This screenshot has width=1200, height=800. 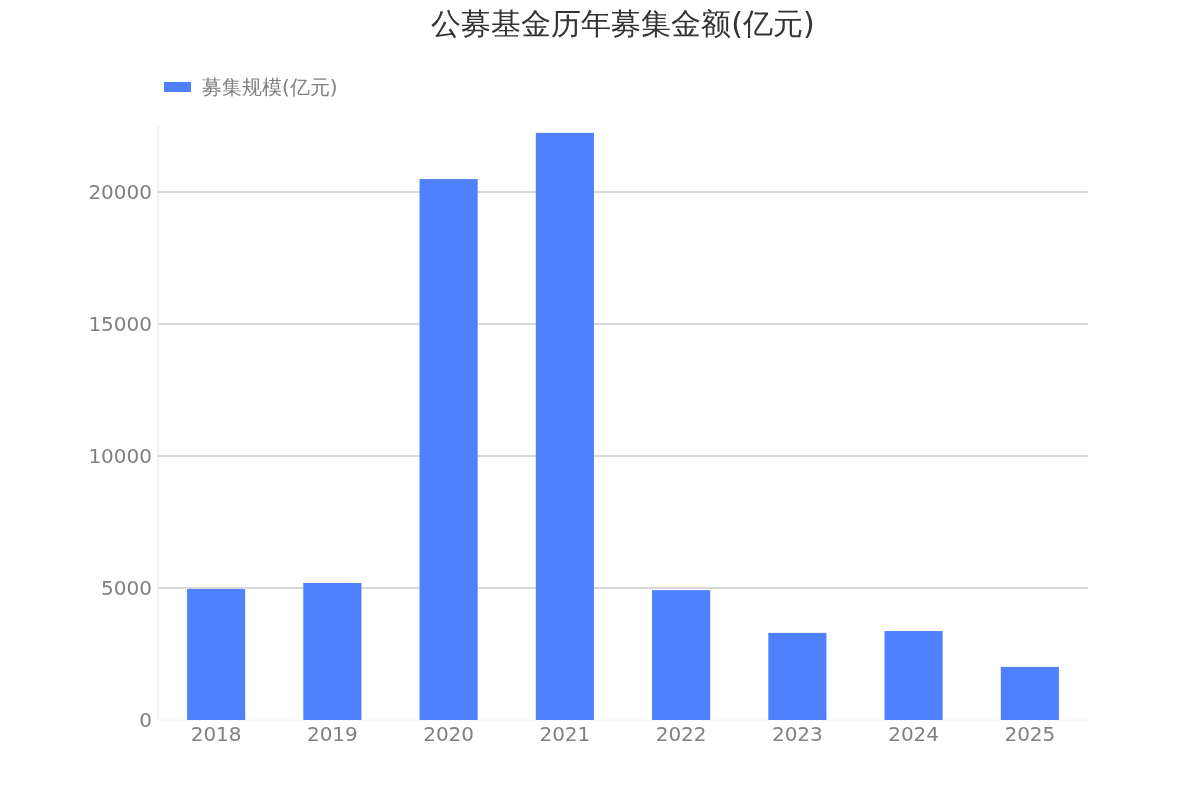 What do you see at coordinates (623, 23) in the screenshot?
I see `chart-title: 公募基金历年募集金额(亿元)` at bounding box center [623, 23].